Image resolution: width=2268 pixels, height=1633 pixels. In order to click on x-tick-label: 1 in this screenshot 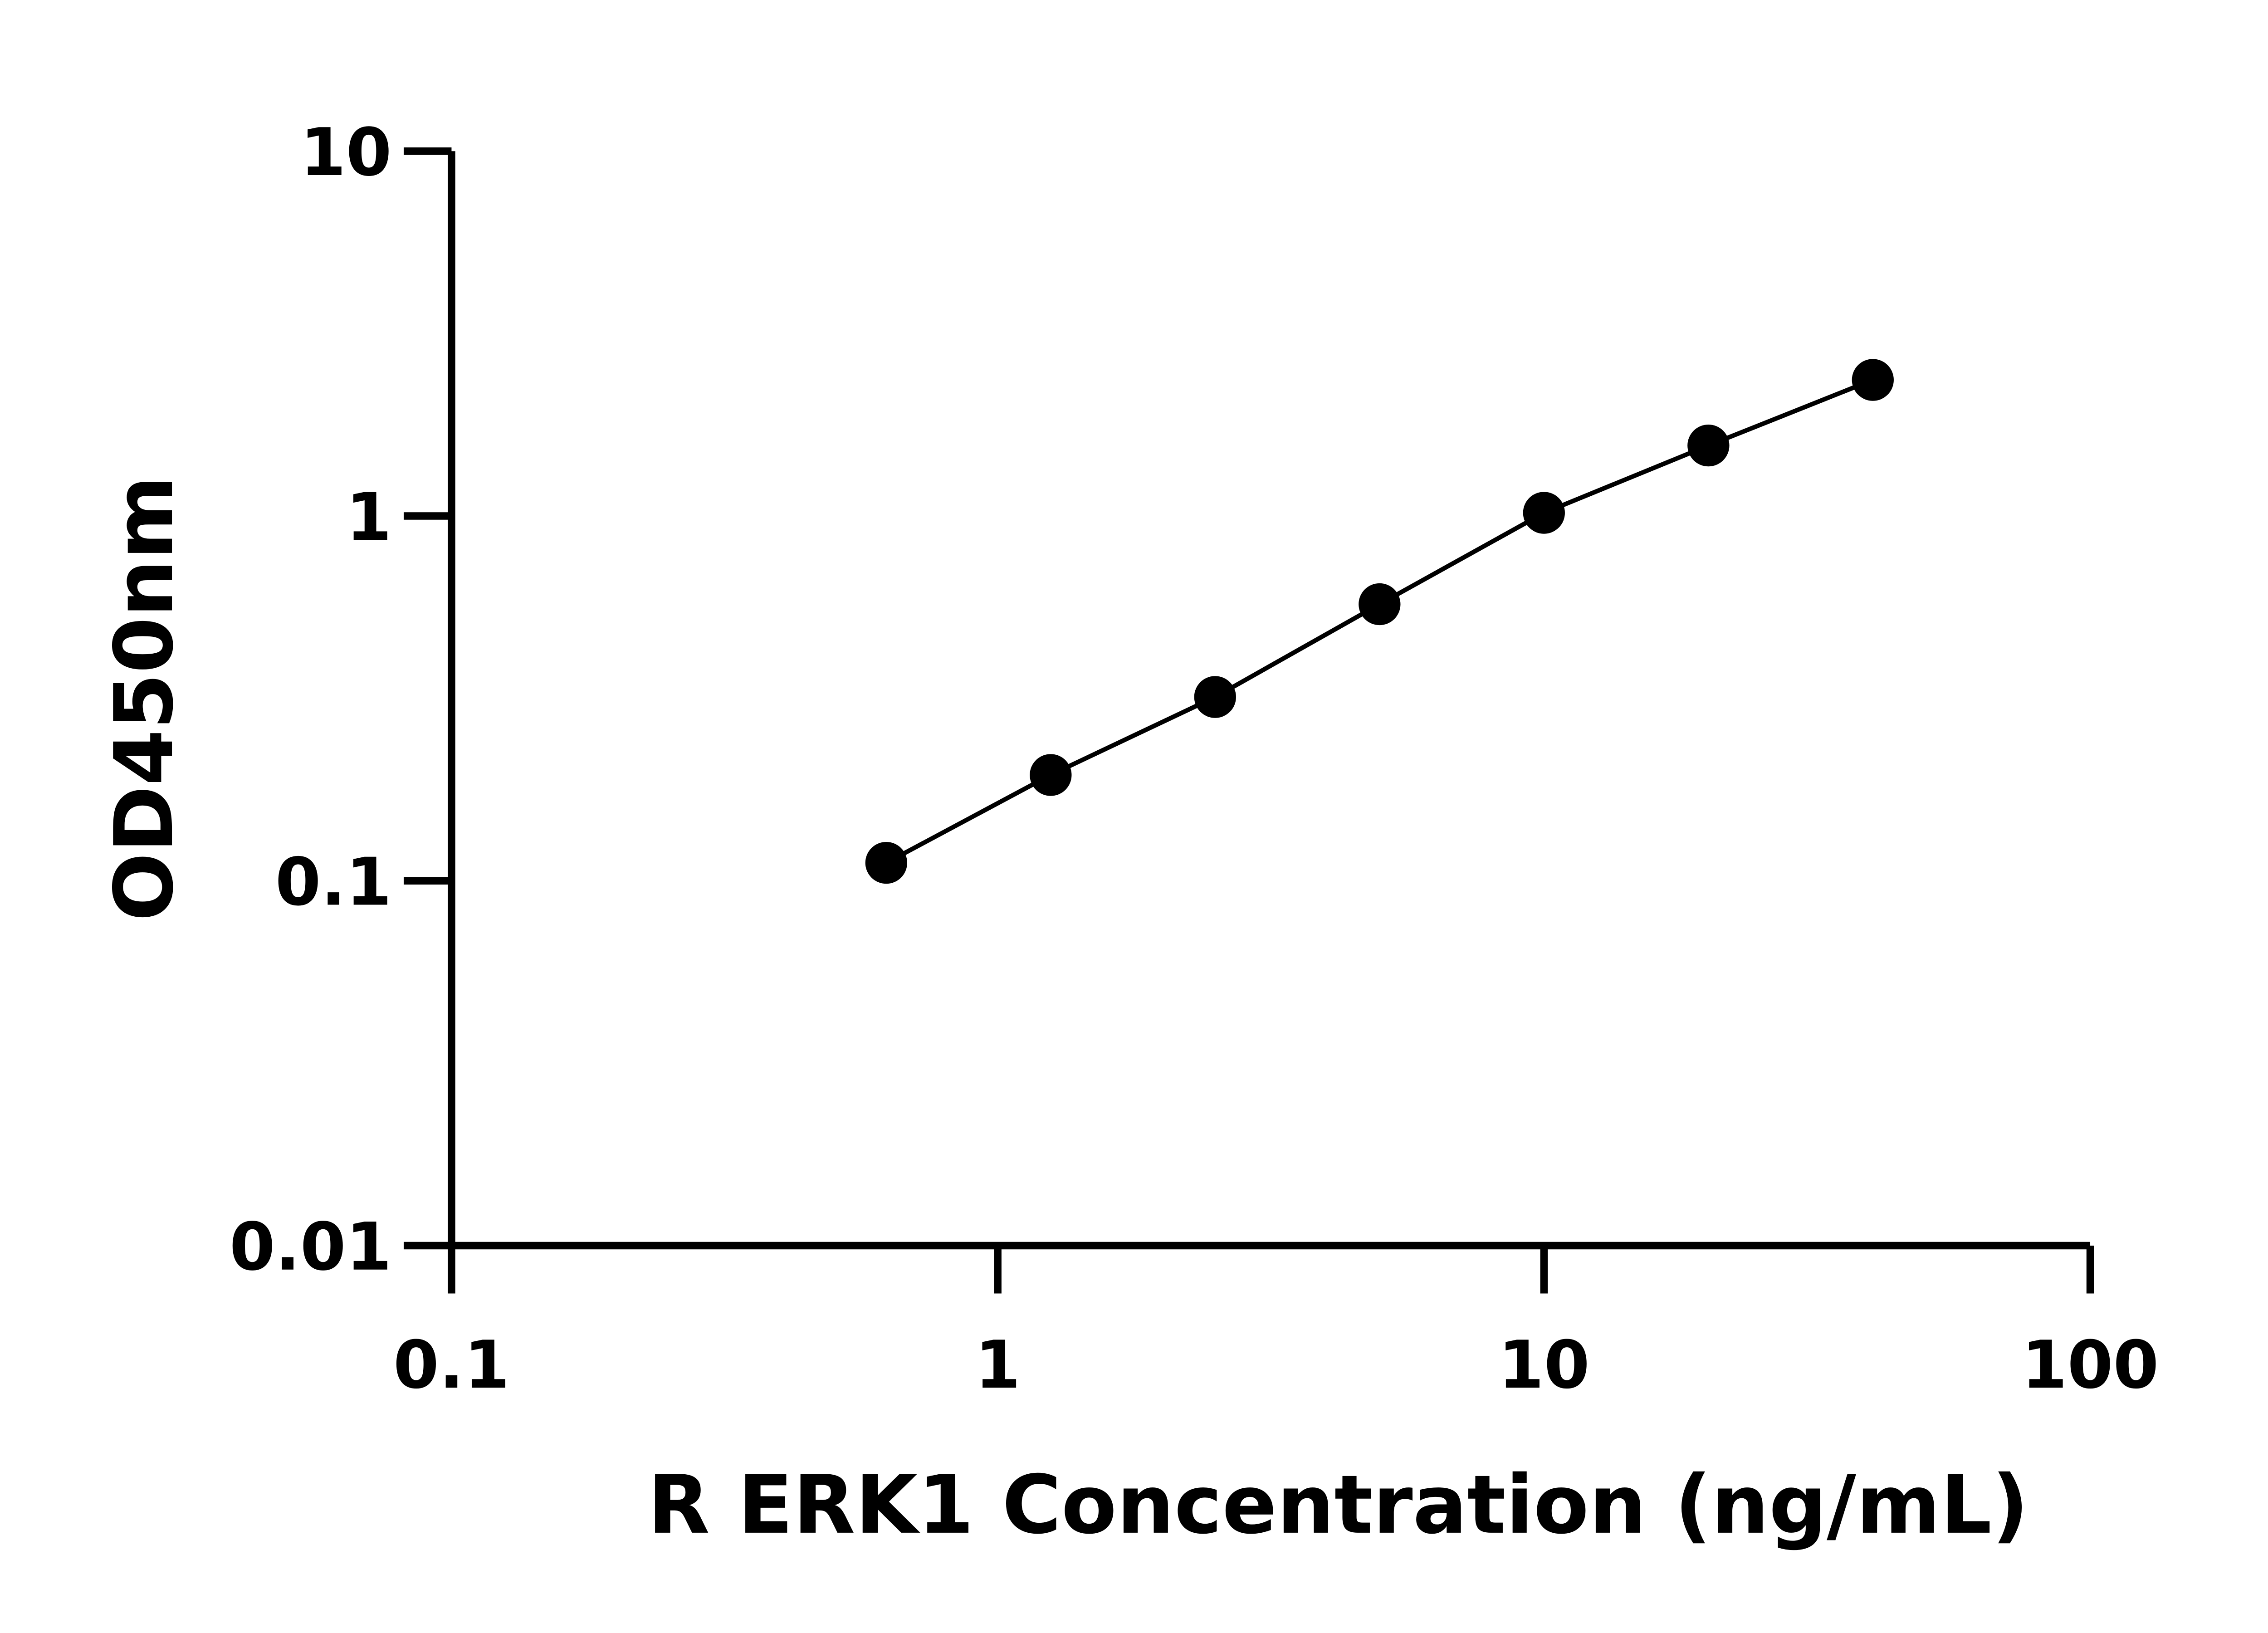, I will do `click(998, 1365)`.